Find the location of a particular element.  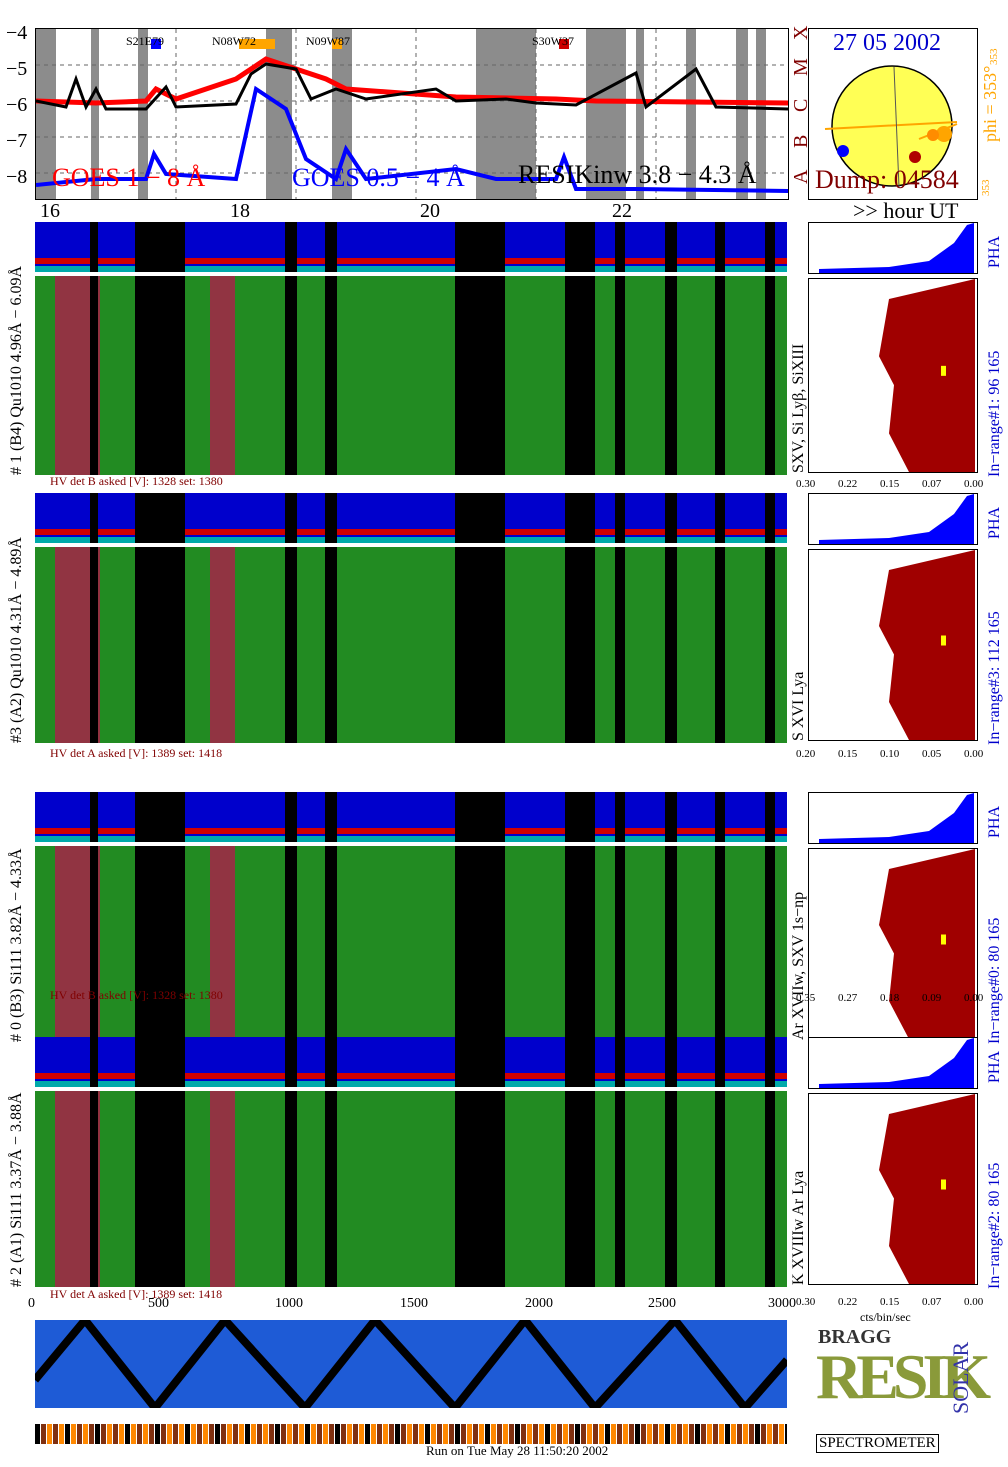

legend-goes-1-8: GOES 1 − 8 Å is located at coordinates (129, 177).